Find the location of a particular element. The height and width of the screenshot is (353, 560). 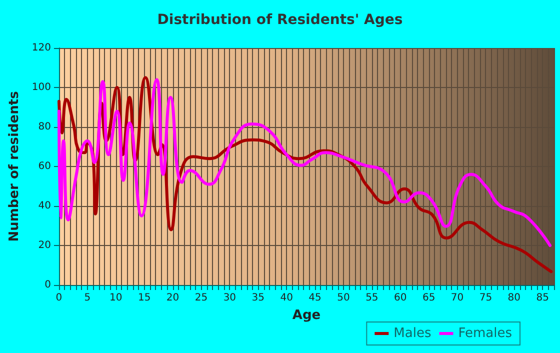

x-tick-label: 25 is located at coordinates (201, 298).